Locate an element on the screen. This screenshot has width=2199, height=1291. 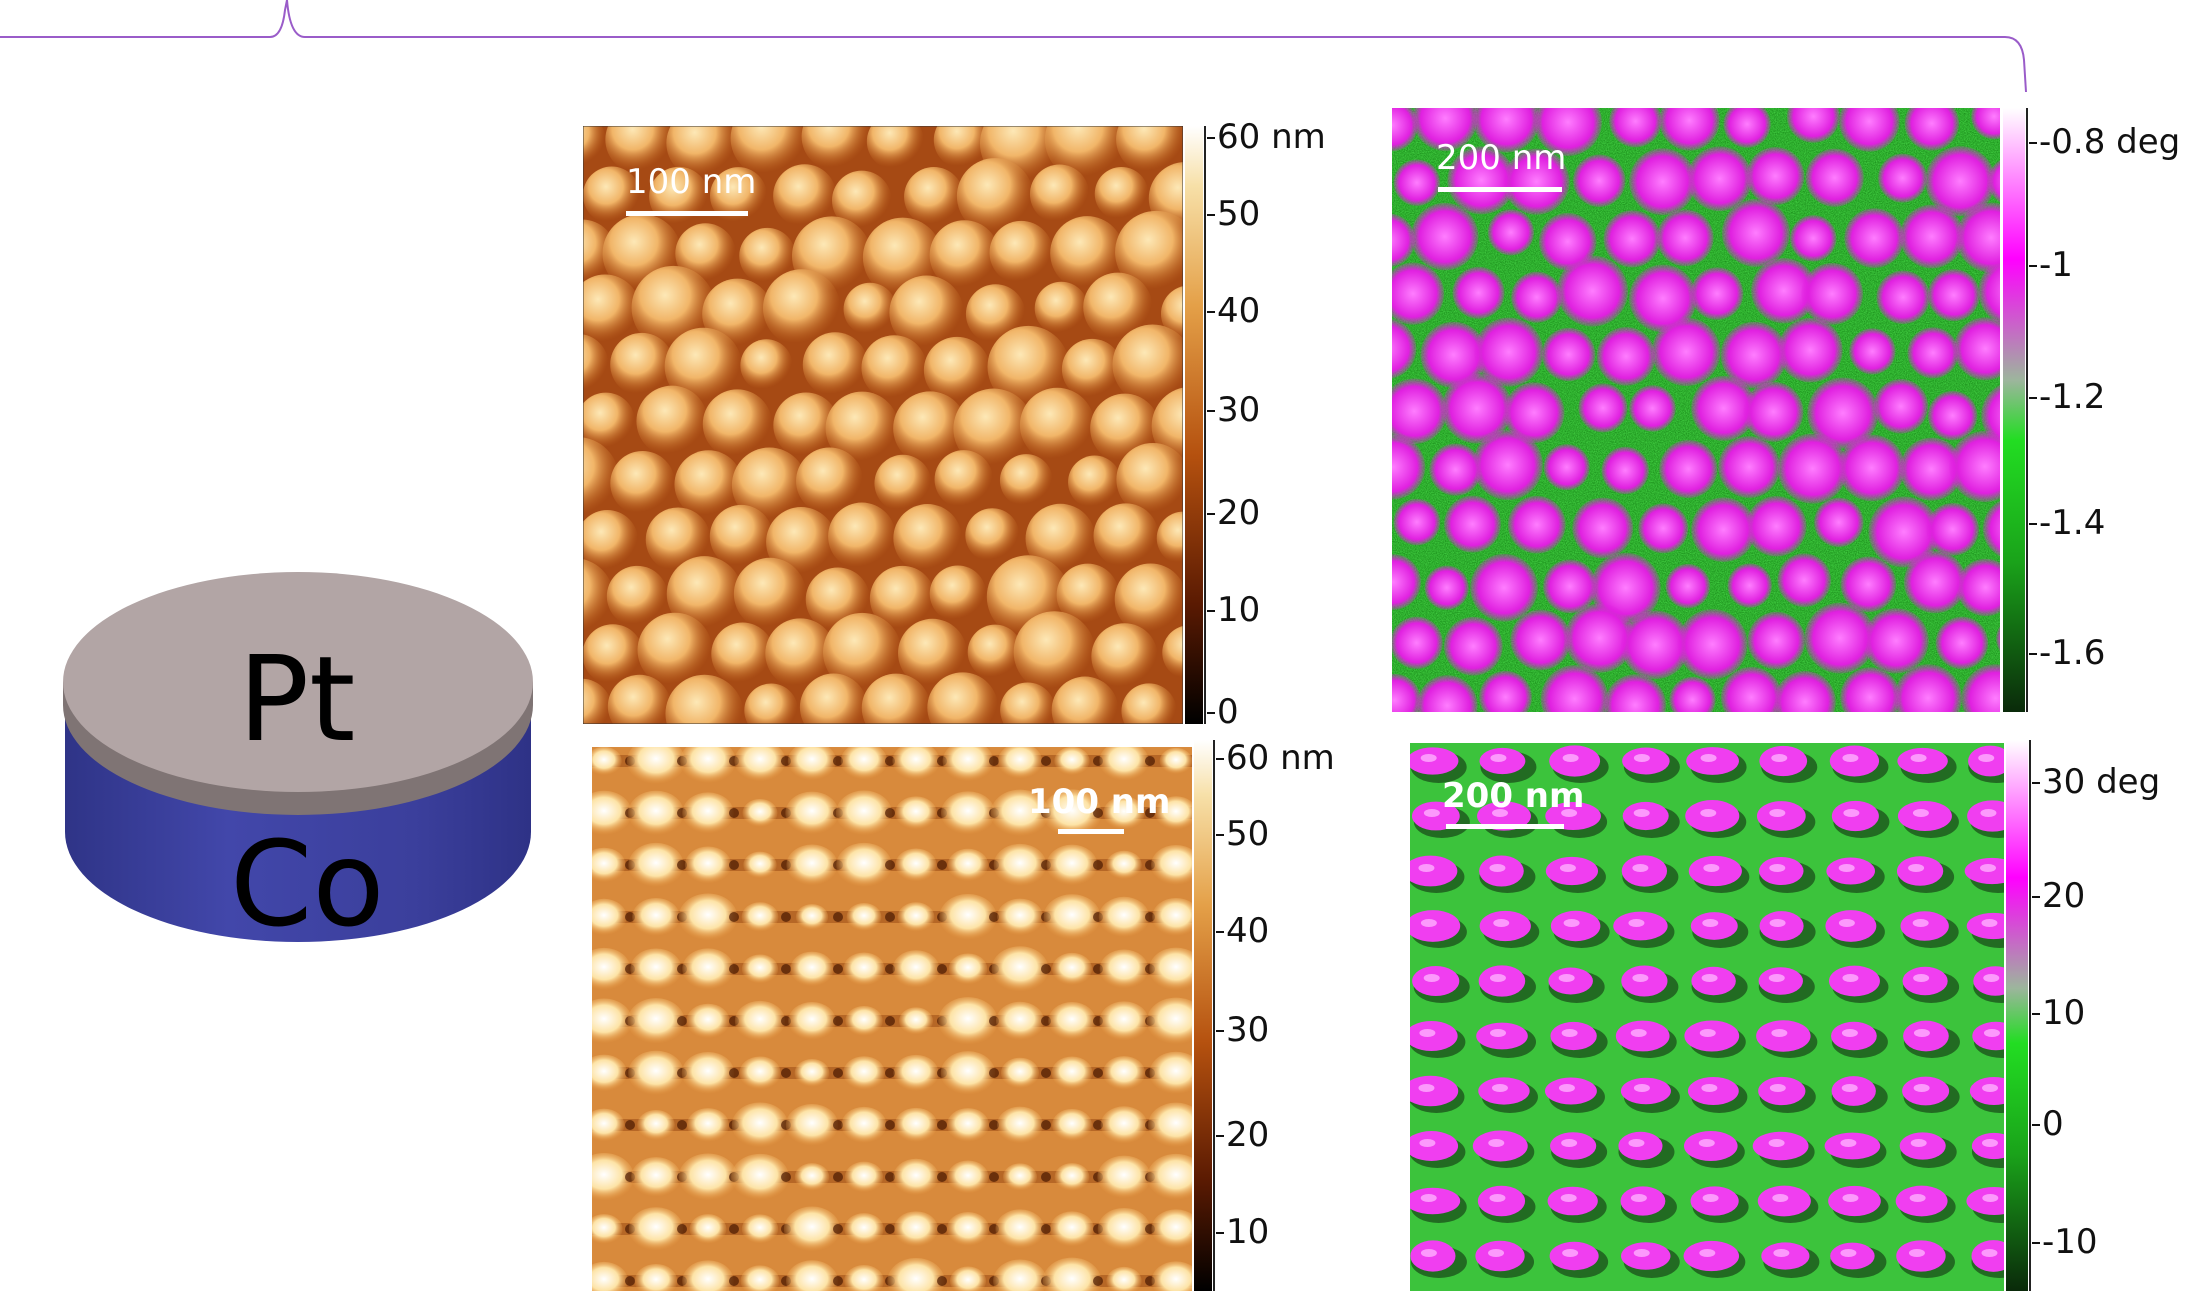
pt-co-disk-schematic: Pt Co is located at coordinates (297, 765).